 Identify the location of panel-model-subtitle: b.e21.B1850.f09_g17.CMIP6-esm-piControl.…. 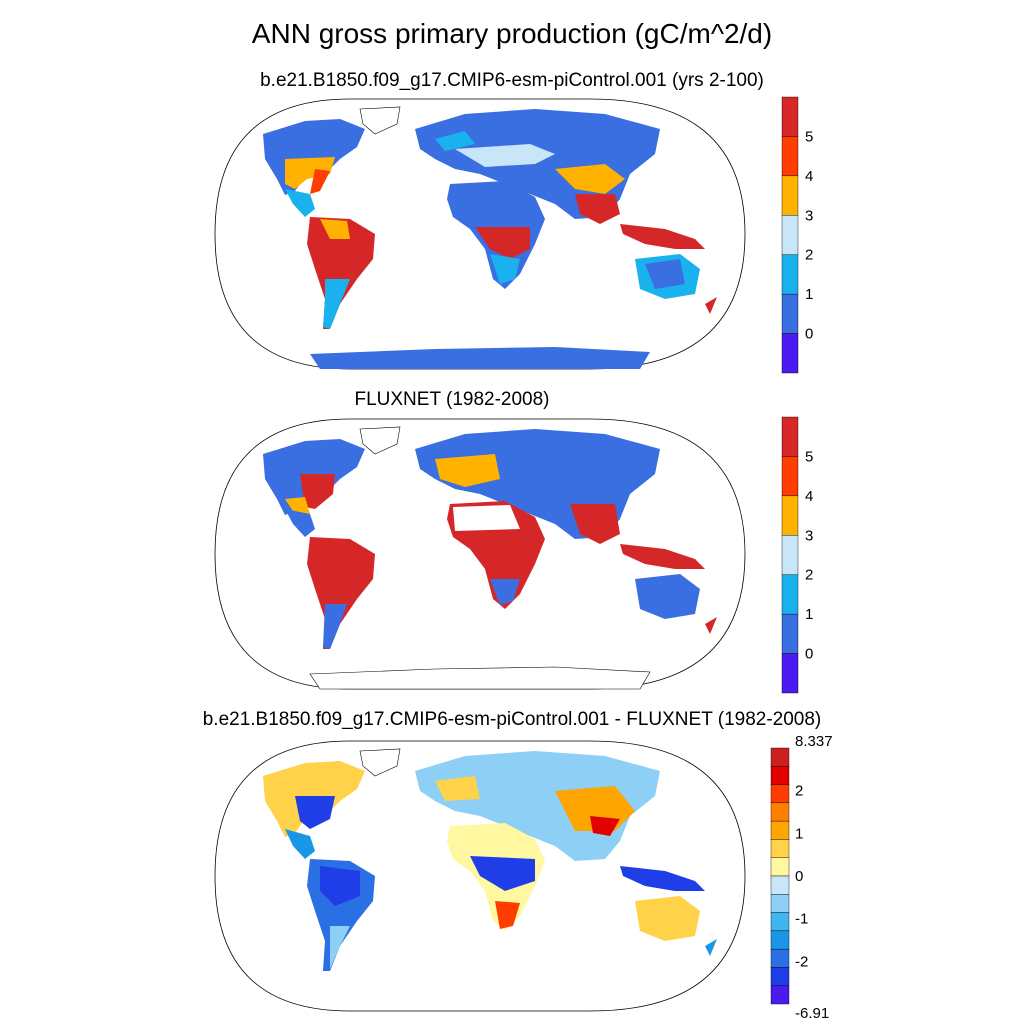
(512, 80).